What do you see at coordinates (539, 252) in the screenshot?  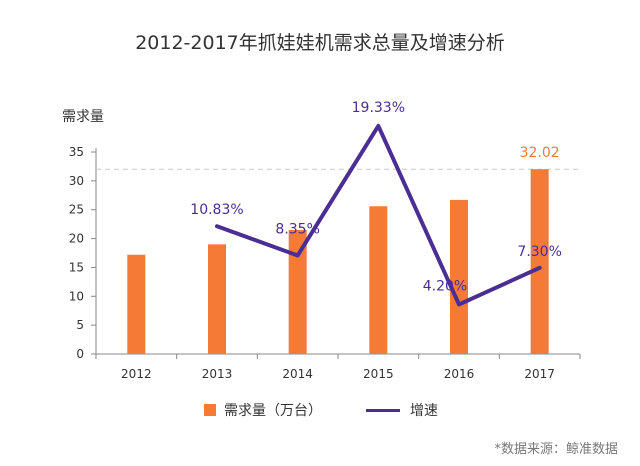 I see `line-data-label: 7.30%` at bounding box center [539, 252].